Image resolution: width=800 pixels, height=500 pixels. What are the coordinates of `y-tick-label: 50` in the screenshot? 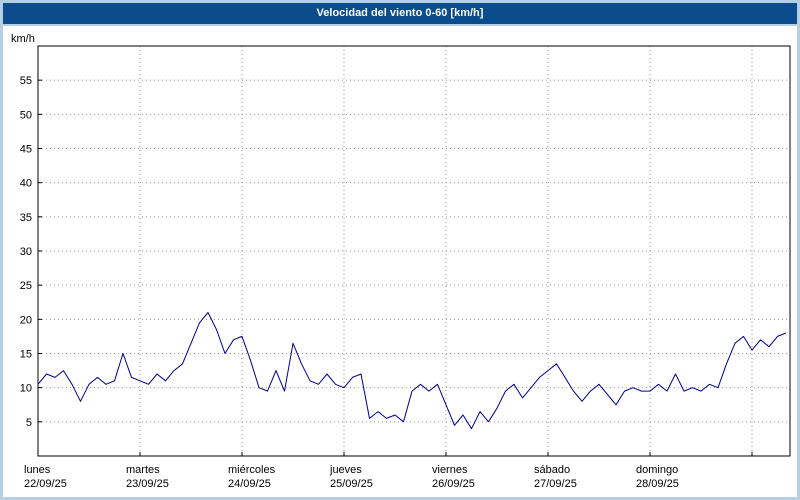 It's located at (26, 115).